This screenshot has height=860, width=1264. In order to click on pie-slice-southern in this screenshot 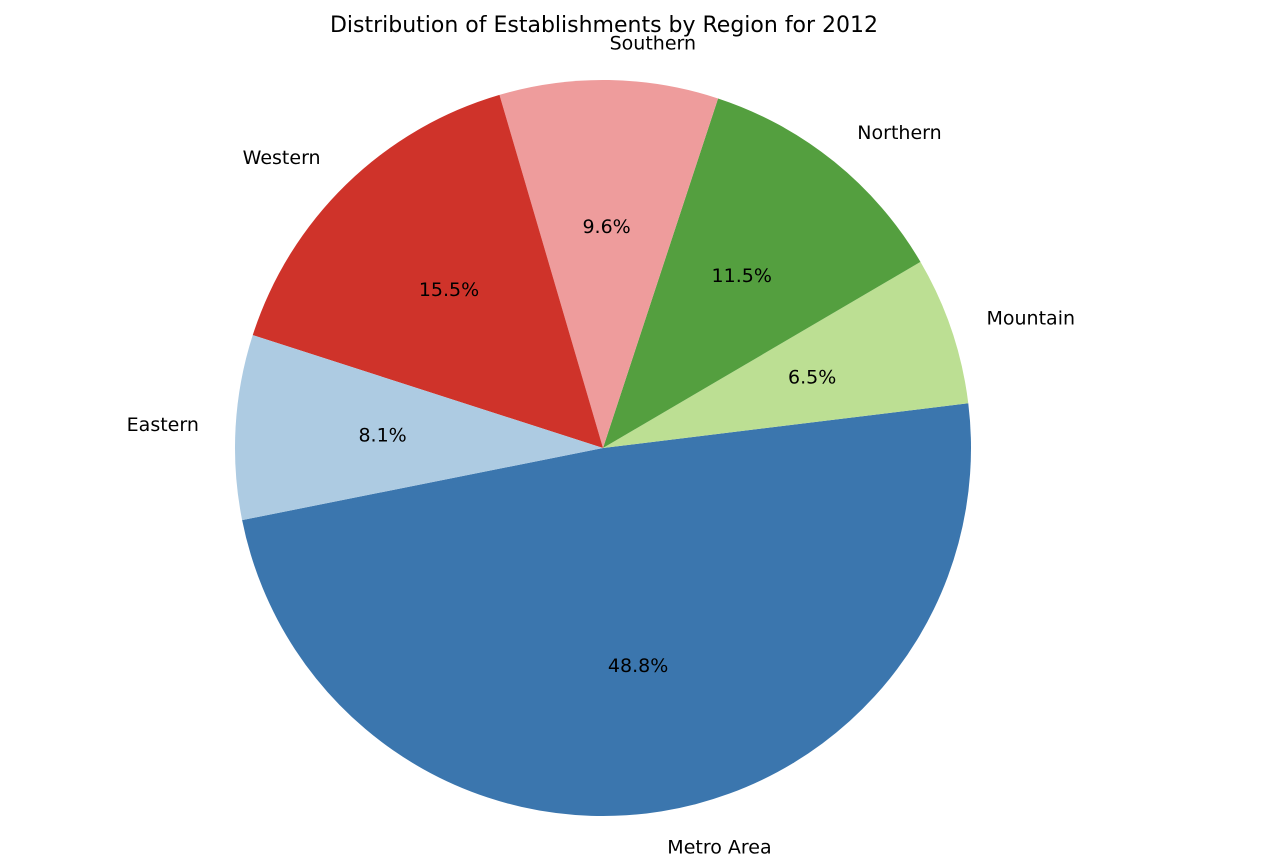, I will do `click(609, 263)`.